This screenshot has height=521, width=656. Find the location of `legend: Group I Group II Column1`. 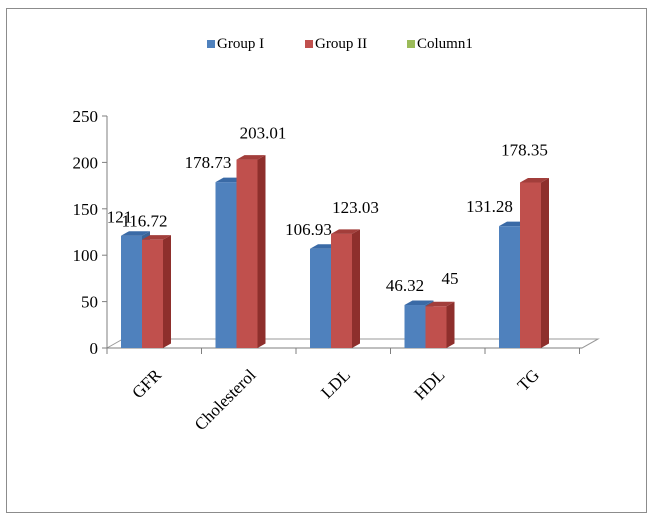

legend: Group I Group II Column1 is located at coordinates (340, 44).